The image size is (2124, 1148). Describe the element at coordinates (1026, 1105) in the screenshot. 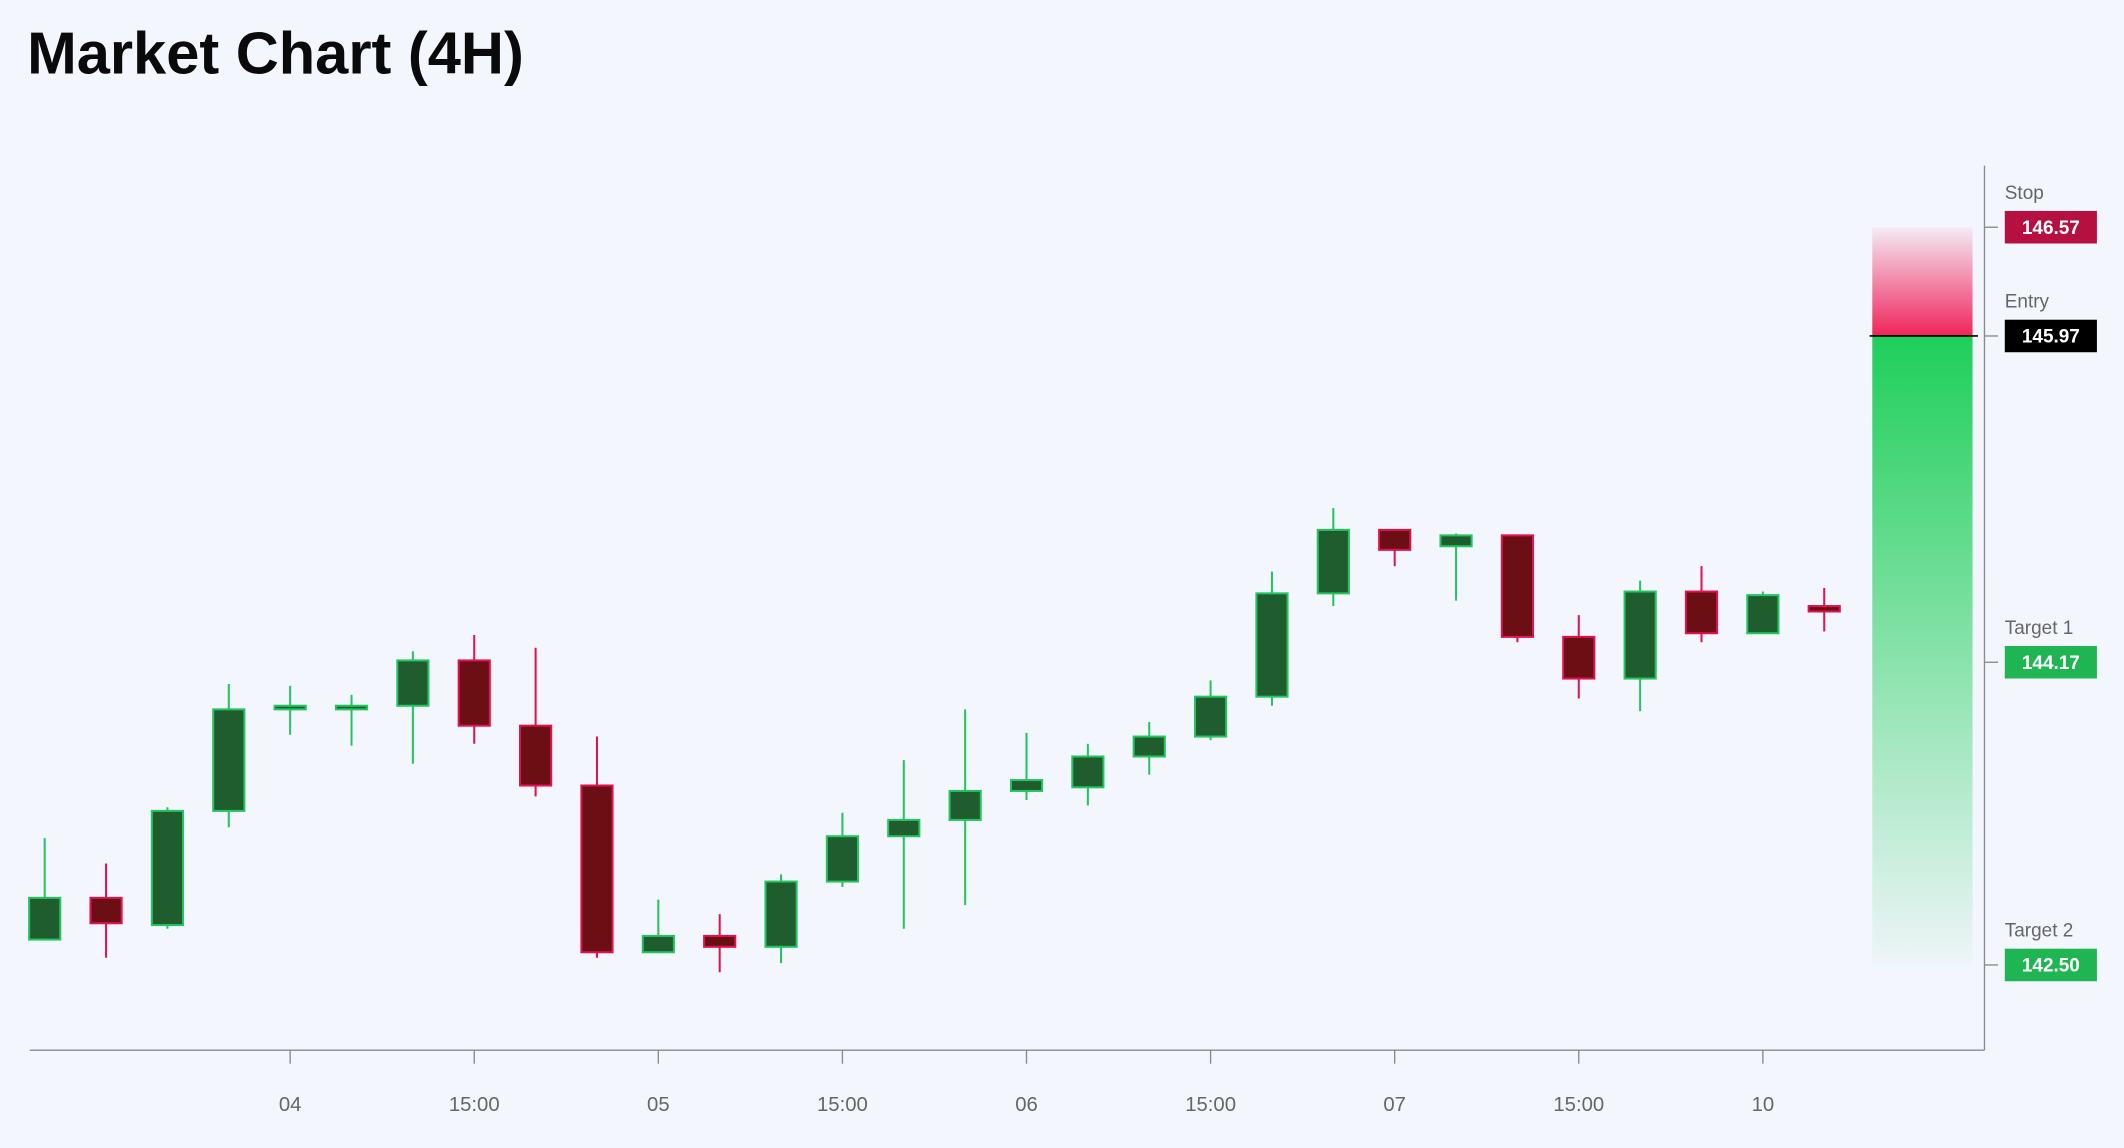

I see `x-tick-label: 06` at that location.